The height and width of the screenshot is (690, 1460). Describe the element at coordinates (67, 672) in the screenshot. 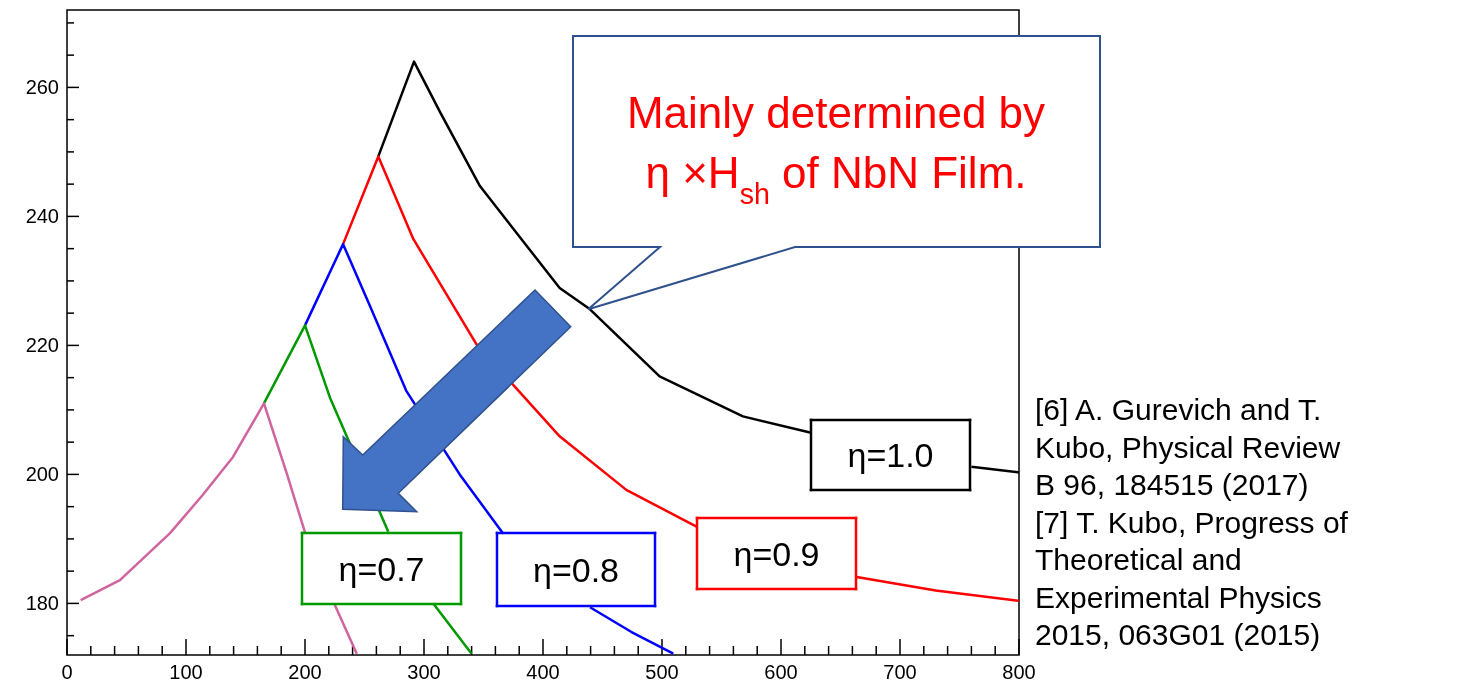

I see `x-tick-label: 0` at that location.